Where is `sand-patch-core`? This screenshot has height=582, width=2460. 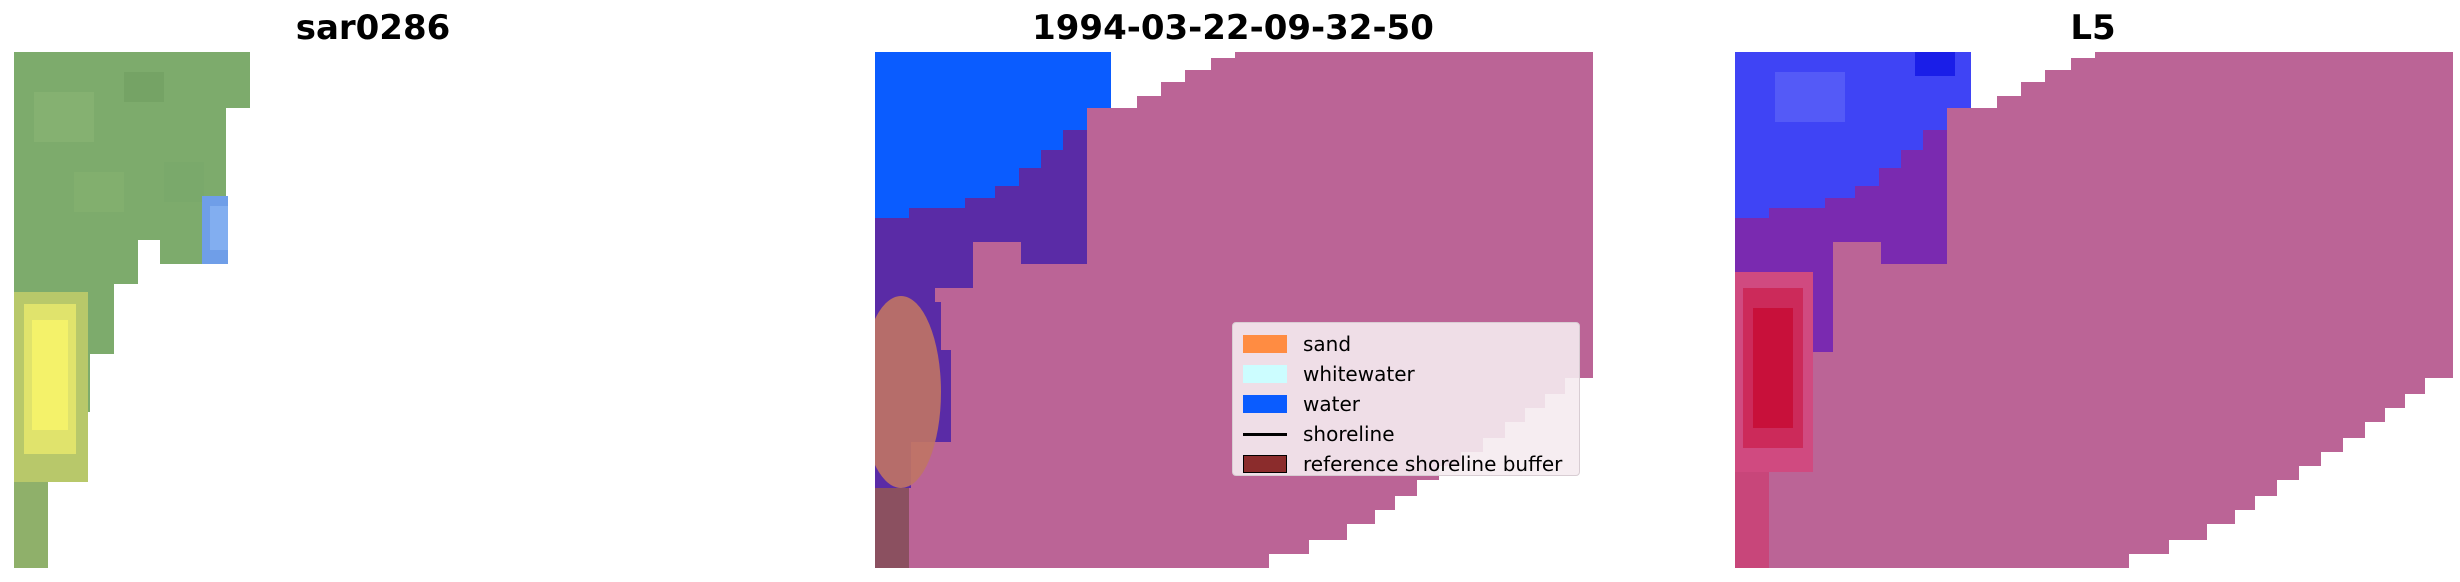 sand-patch-core is located at coordinates (50, 375).